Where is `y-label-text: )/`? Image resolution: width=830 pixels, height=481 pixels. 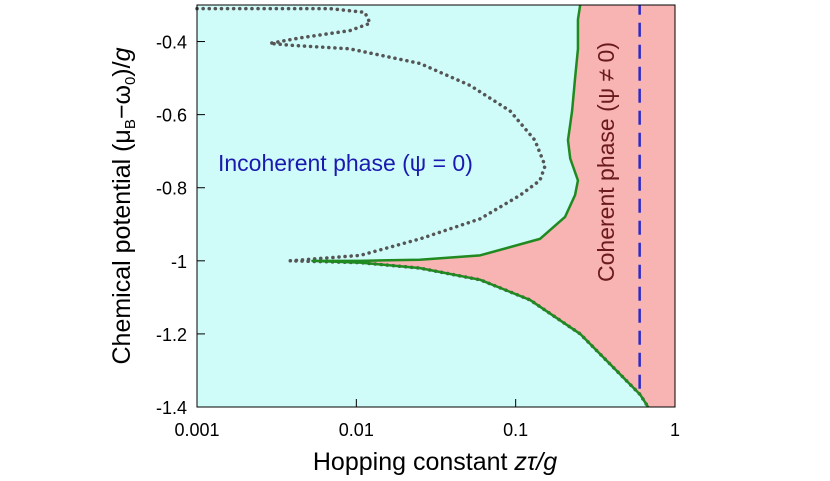
y-label-text: )/ is located at coordinates (122, 68).